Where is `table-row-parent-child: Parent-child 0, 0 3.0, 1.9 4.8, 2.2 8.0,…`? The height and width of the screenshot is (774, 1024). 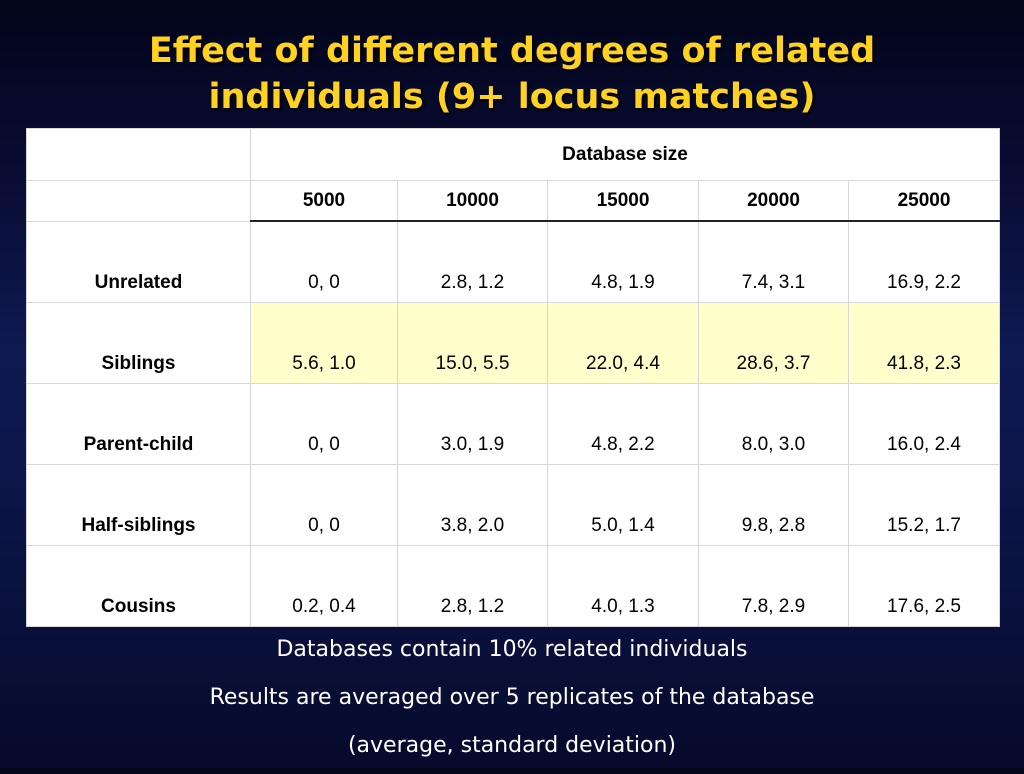 table-row-parent-child: Parent-child 0, 0 3.0, 1.9 4.8, 2.2 8.0,… is located at coordinates (513, 423).